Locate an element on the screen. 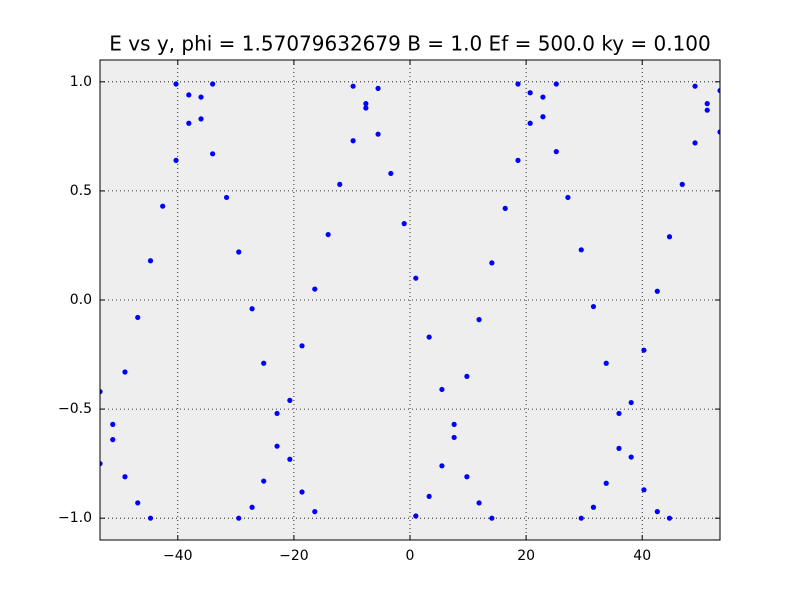 The width and height of the screenshot is (800, 604). x-tick-label: 20 is located at coordinates (526, 556).